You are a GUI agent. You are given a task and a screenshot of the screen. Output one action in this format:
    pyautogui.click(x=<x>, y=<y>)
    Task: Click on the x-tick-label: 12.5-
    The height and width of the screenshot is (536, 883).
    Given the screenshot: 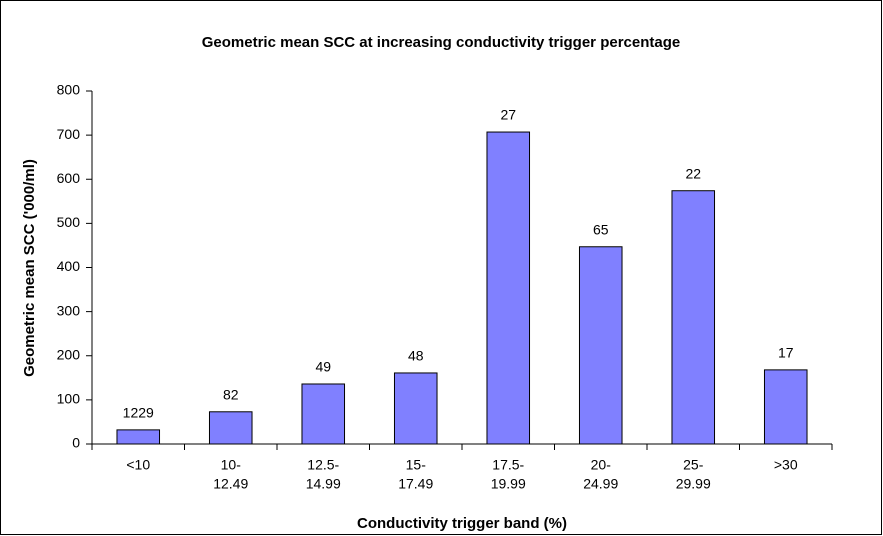 What is the action you would take?
    pyautogui.click(x=323, y=465)
    